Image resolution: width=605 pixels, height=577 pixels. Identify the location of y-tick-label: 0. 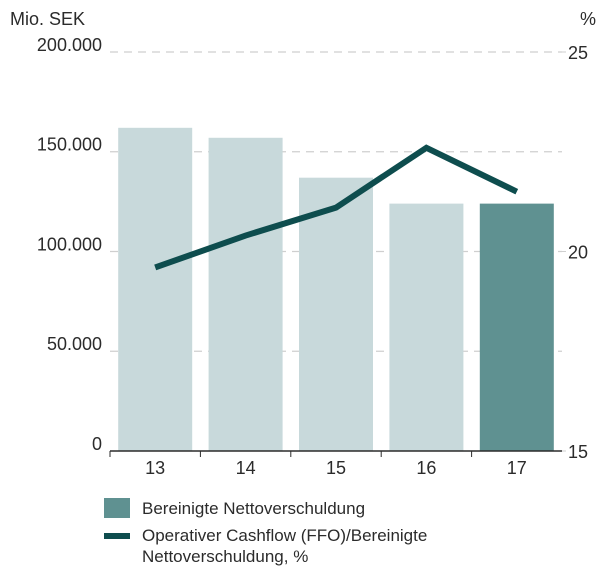
(97, 444).